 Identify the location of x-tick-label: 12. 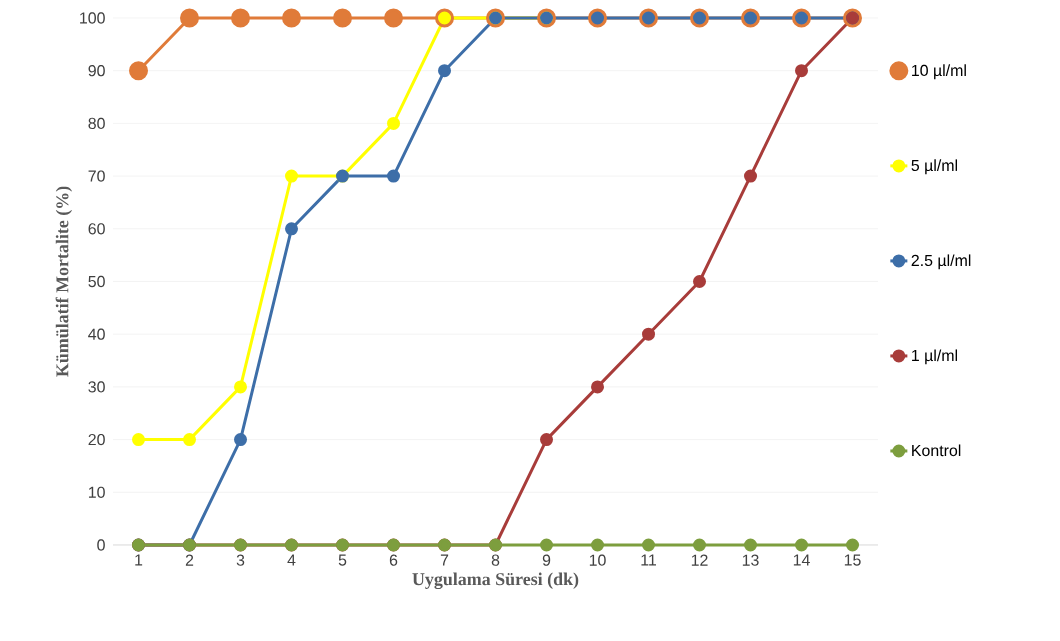
(699, 560).